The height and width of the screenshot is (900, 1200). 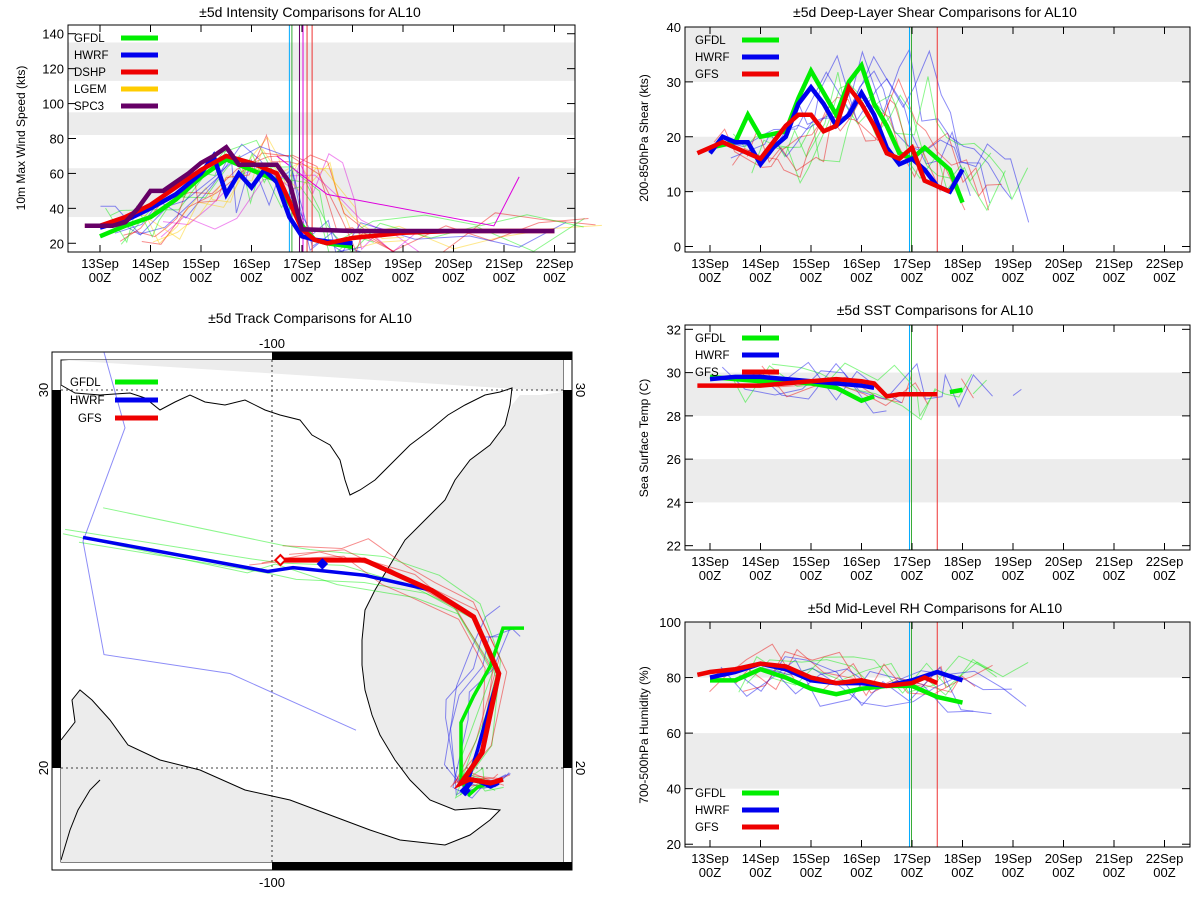 What do you see at coordinates (707, 373) in the screenshot?
I see `sst-legend-label-gfs: GFS` at bounding box center [707, 373].